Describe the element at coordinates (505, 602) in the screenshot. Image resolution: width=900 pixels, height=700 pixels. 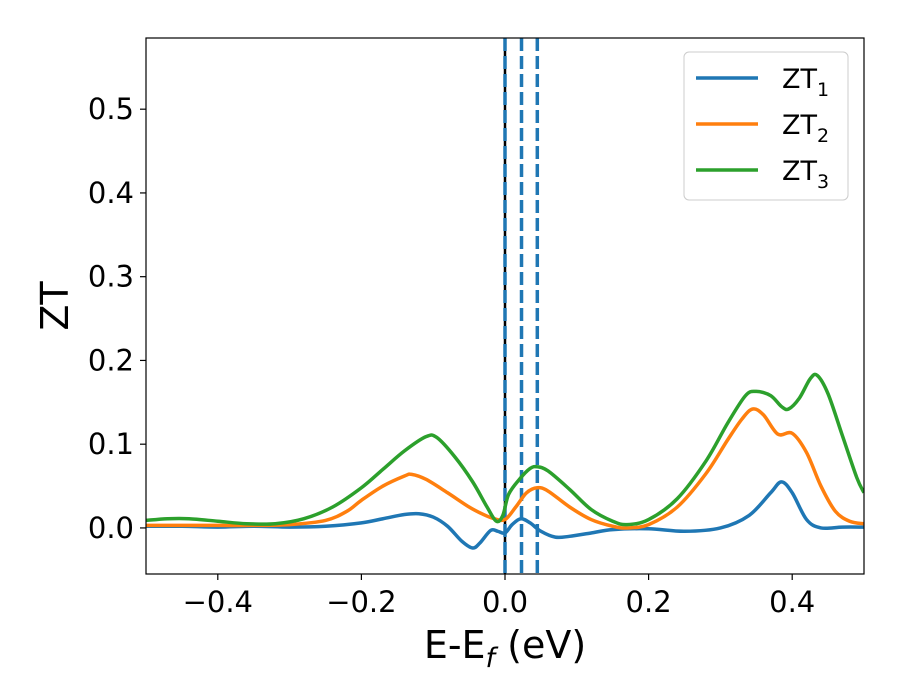
I see `x-tick-label: 0.0` at that location.